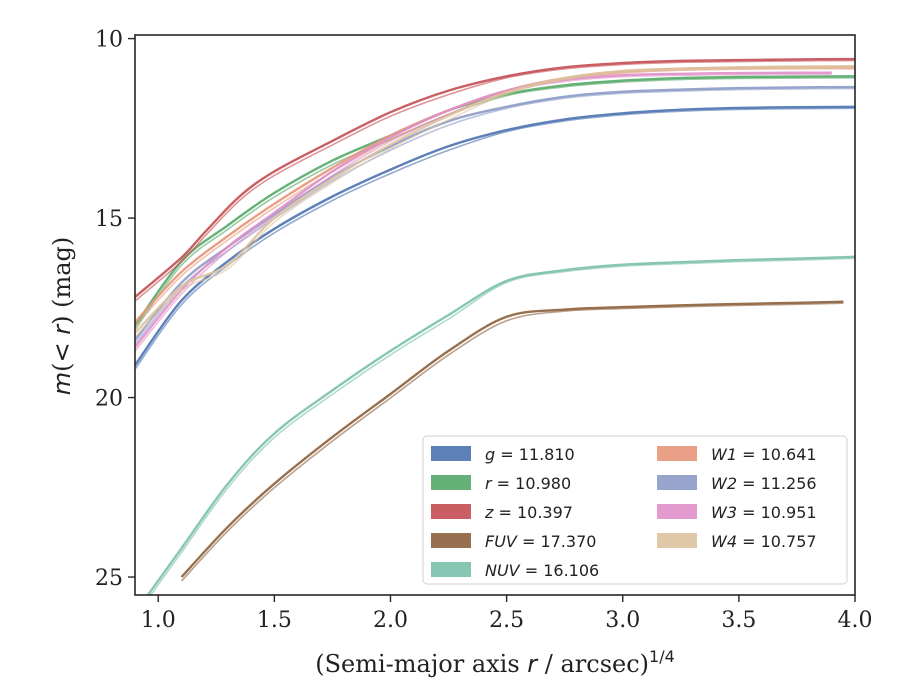 This screenshot has height=700, width=900. Describe the element at coordinates (115, 309) in the screenshot. I see `y-axis: 10 15 20 25` at that location.